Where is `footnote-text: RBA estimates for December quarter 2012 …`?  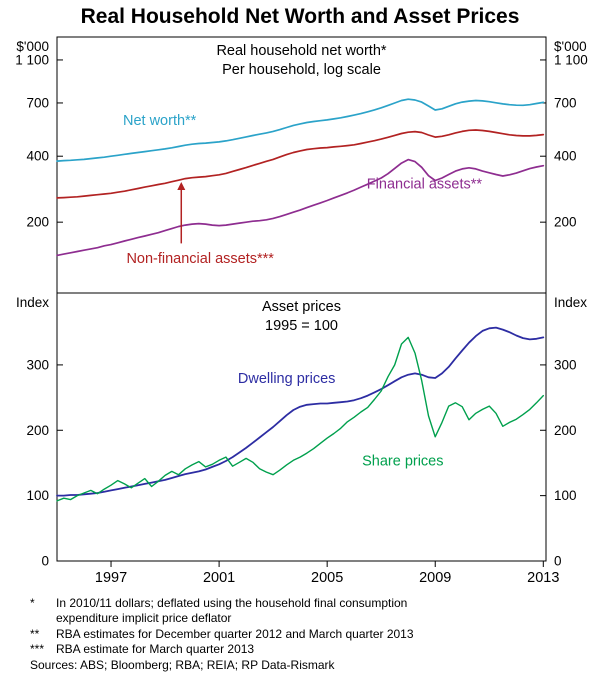 footnote-text: RBA estimates for December quarter 2012 … is located at coordinates (235, 633).